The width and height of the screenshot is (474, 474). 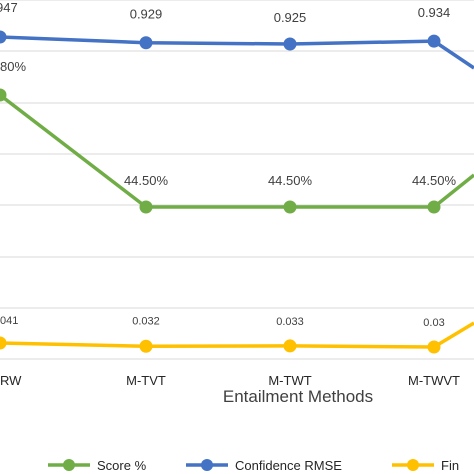 I want to click on x-axis-title: Entailment Methods, so click(x=298, y=396).